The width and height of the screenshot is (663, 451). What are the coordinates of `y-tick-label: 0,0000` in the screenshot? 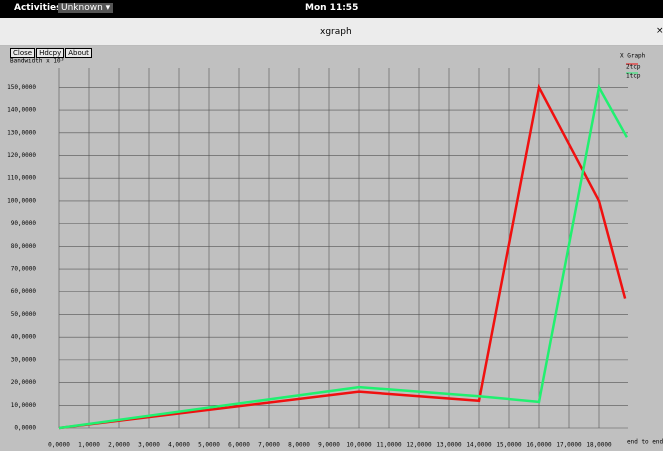 It's located at (25, 428).